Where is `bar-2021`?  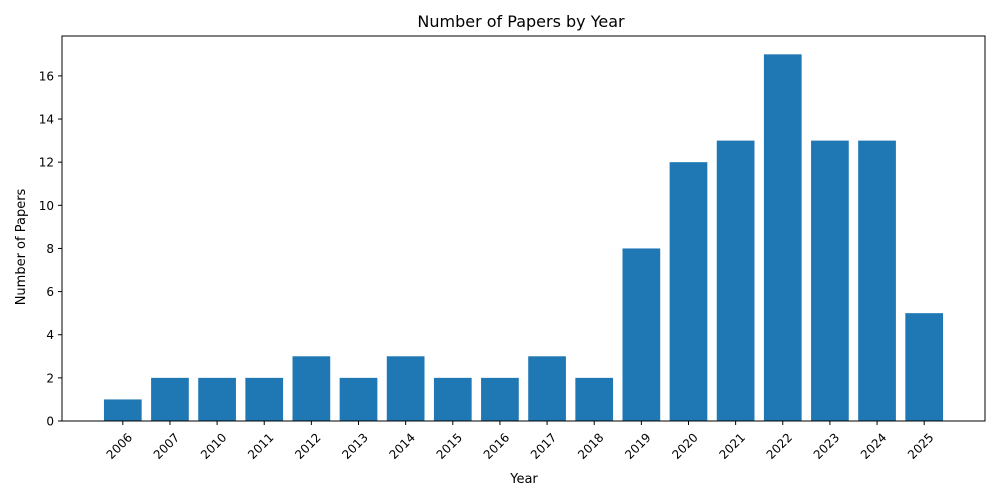
bar-2021 is located at coordinates (735, 281).